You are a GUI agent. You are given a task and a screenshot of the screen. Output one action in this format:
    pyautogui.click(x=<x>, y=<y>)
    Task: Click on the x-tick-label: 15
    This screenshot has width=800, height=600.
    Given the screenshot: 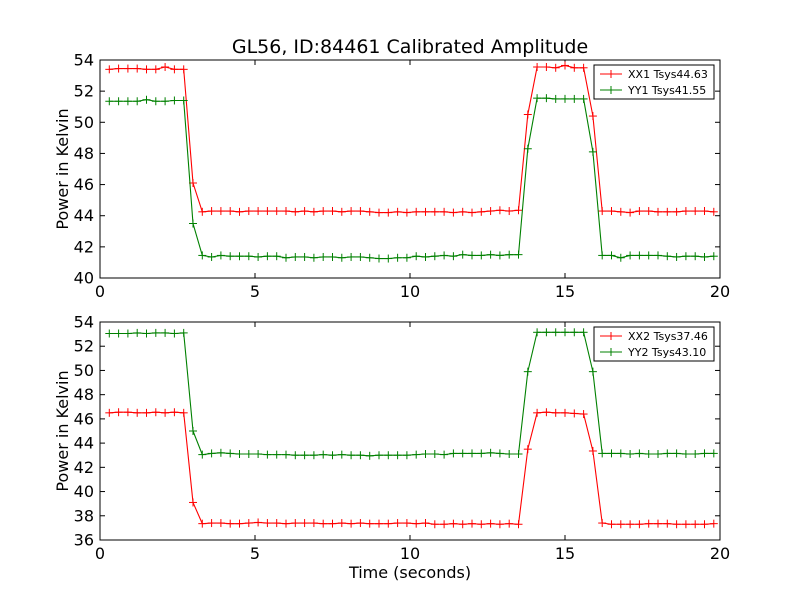 What is the action you would take?
    pyautogui.click(x=565, y=553)
    